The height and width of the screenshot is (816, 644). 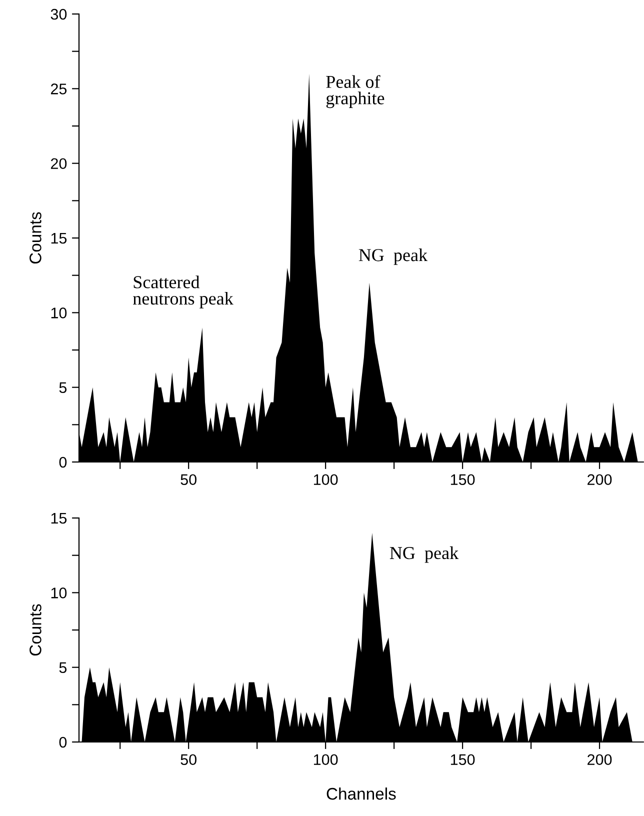 I want to click on annotation: Peak of graphite, so click(x=355, y=91).